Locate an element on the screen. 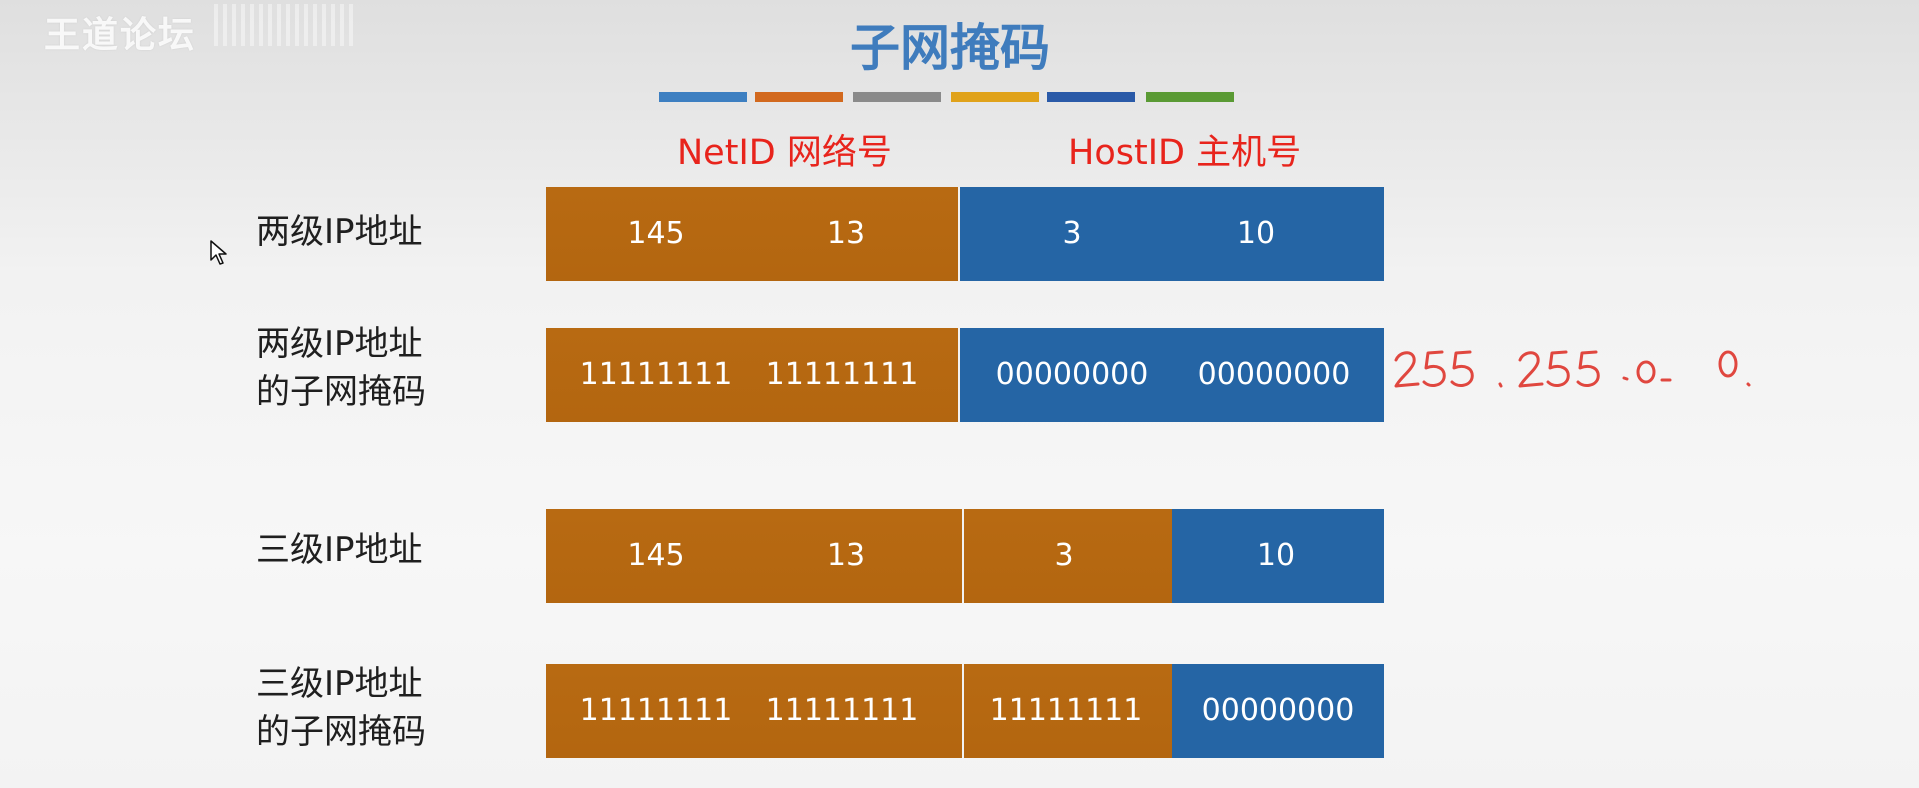 The width and height of the screenshot is (1919, 788). hostid-header: HostID 主机号 is located at coordinates (1185, 153).